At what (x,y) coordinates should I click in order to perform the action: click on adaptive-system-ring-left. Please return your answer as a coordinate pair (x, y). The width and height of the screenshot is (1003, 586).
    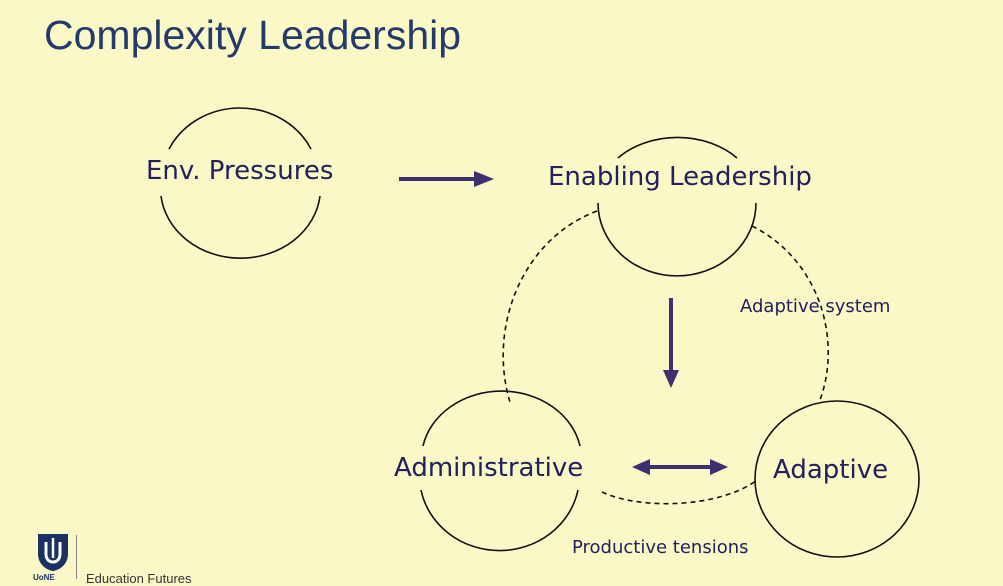
    Looking at the image, I should click on (550, 306).